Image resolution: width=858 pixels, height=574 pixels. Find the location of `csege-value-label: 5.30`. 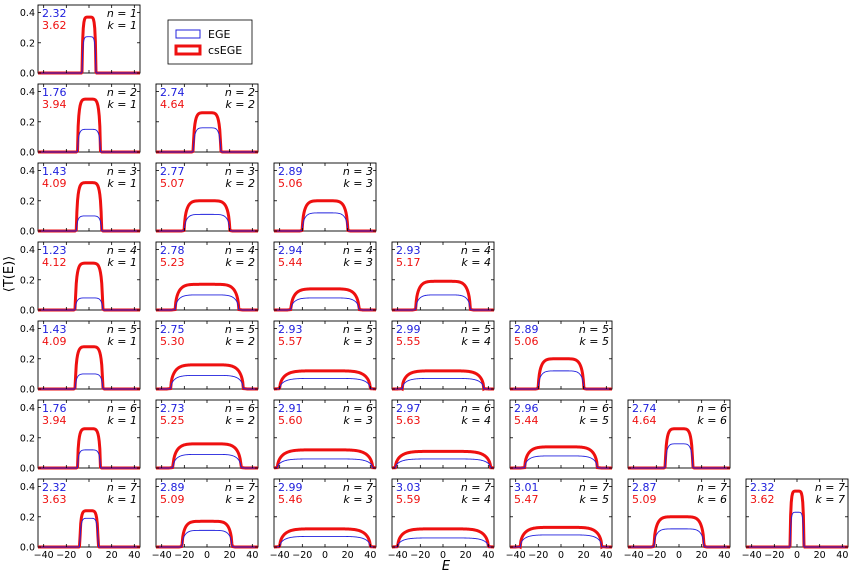

csege-value-label: 5.30 is located at coordinates (172, 341).